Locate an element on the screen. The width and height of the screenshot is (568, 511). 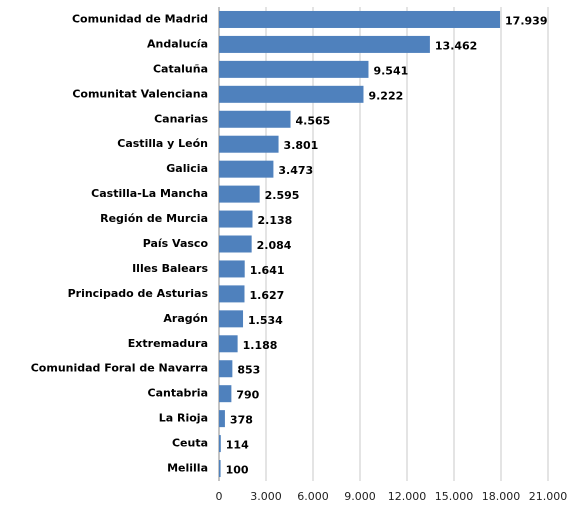
value-label: 9.222 is located at coordinates (385, 95).